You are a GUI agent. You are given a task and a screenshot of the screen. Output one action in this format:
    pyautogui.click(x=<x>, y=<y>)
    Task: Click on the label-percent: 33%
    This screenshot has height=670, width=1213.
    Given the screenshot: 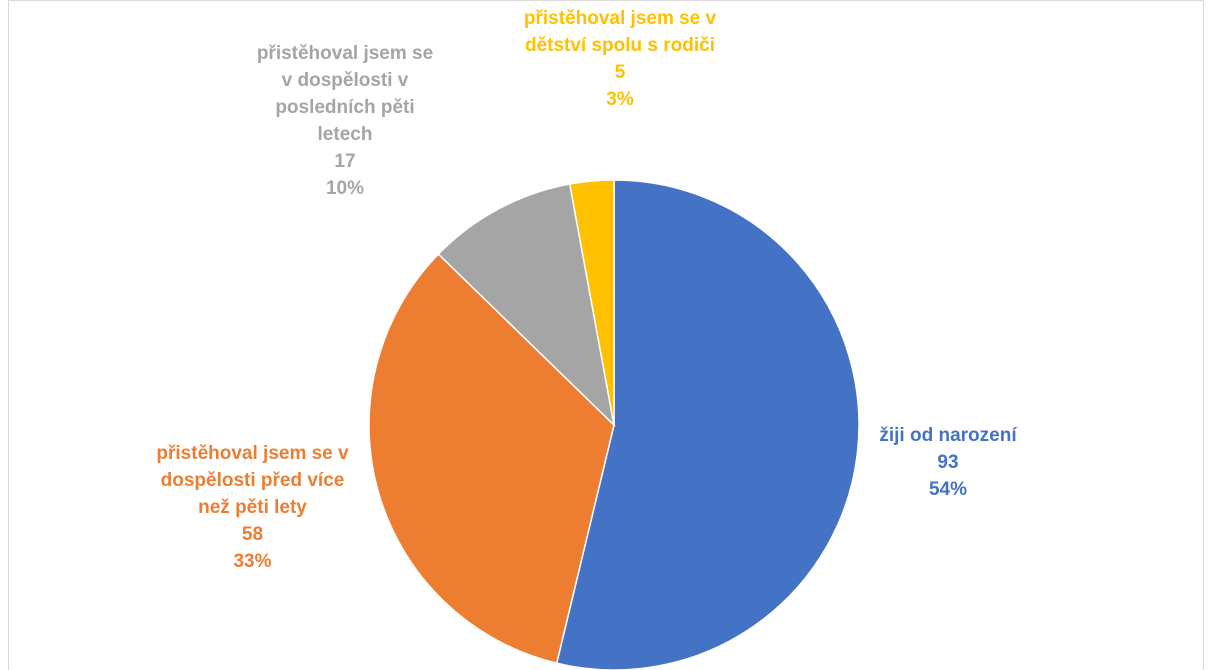 What is the action you would take?
    pyautogui.click(x=252, y=561)
    